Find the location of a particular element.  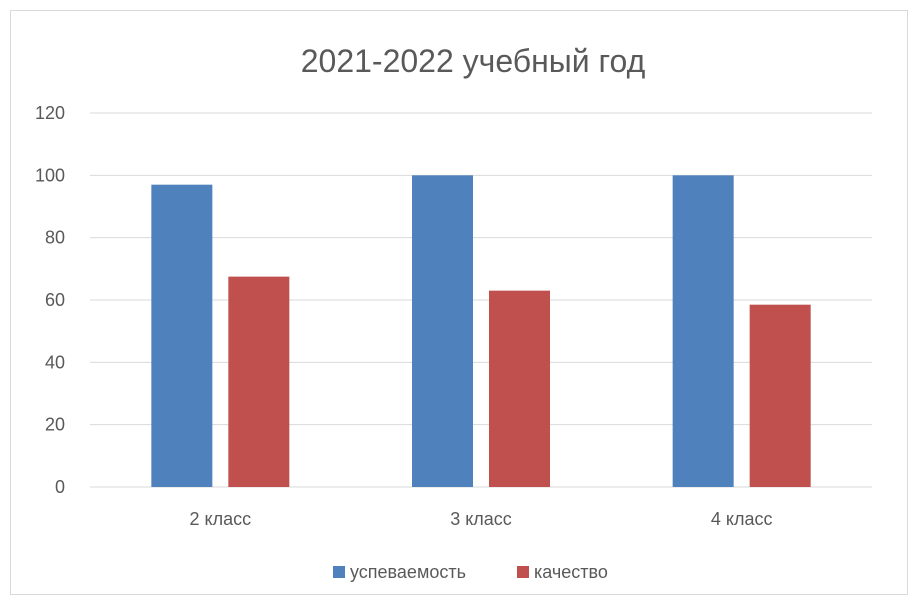

x-tick-label: 3 класс is located at coordinates (481, 519).